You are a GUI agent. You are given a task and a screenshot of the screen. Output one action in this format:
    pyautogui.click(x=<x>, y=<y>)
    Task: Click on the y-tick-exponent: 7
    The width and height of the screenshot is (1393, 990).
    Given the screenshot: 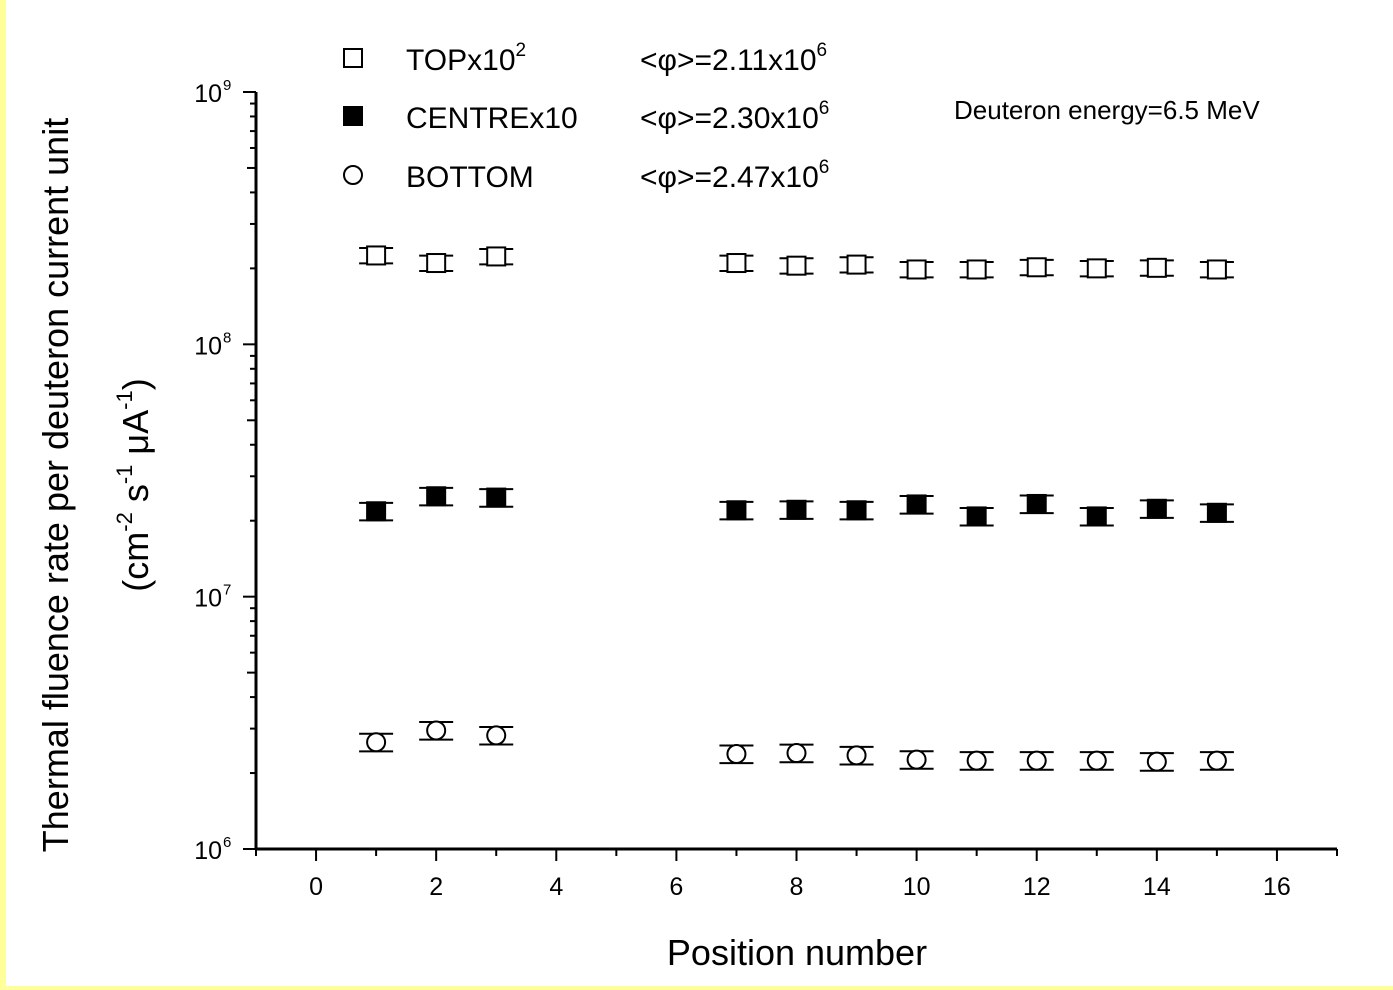 What is the action you would take?
    pyautogui.click(x=227, y=590)
    